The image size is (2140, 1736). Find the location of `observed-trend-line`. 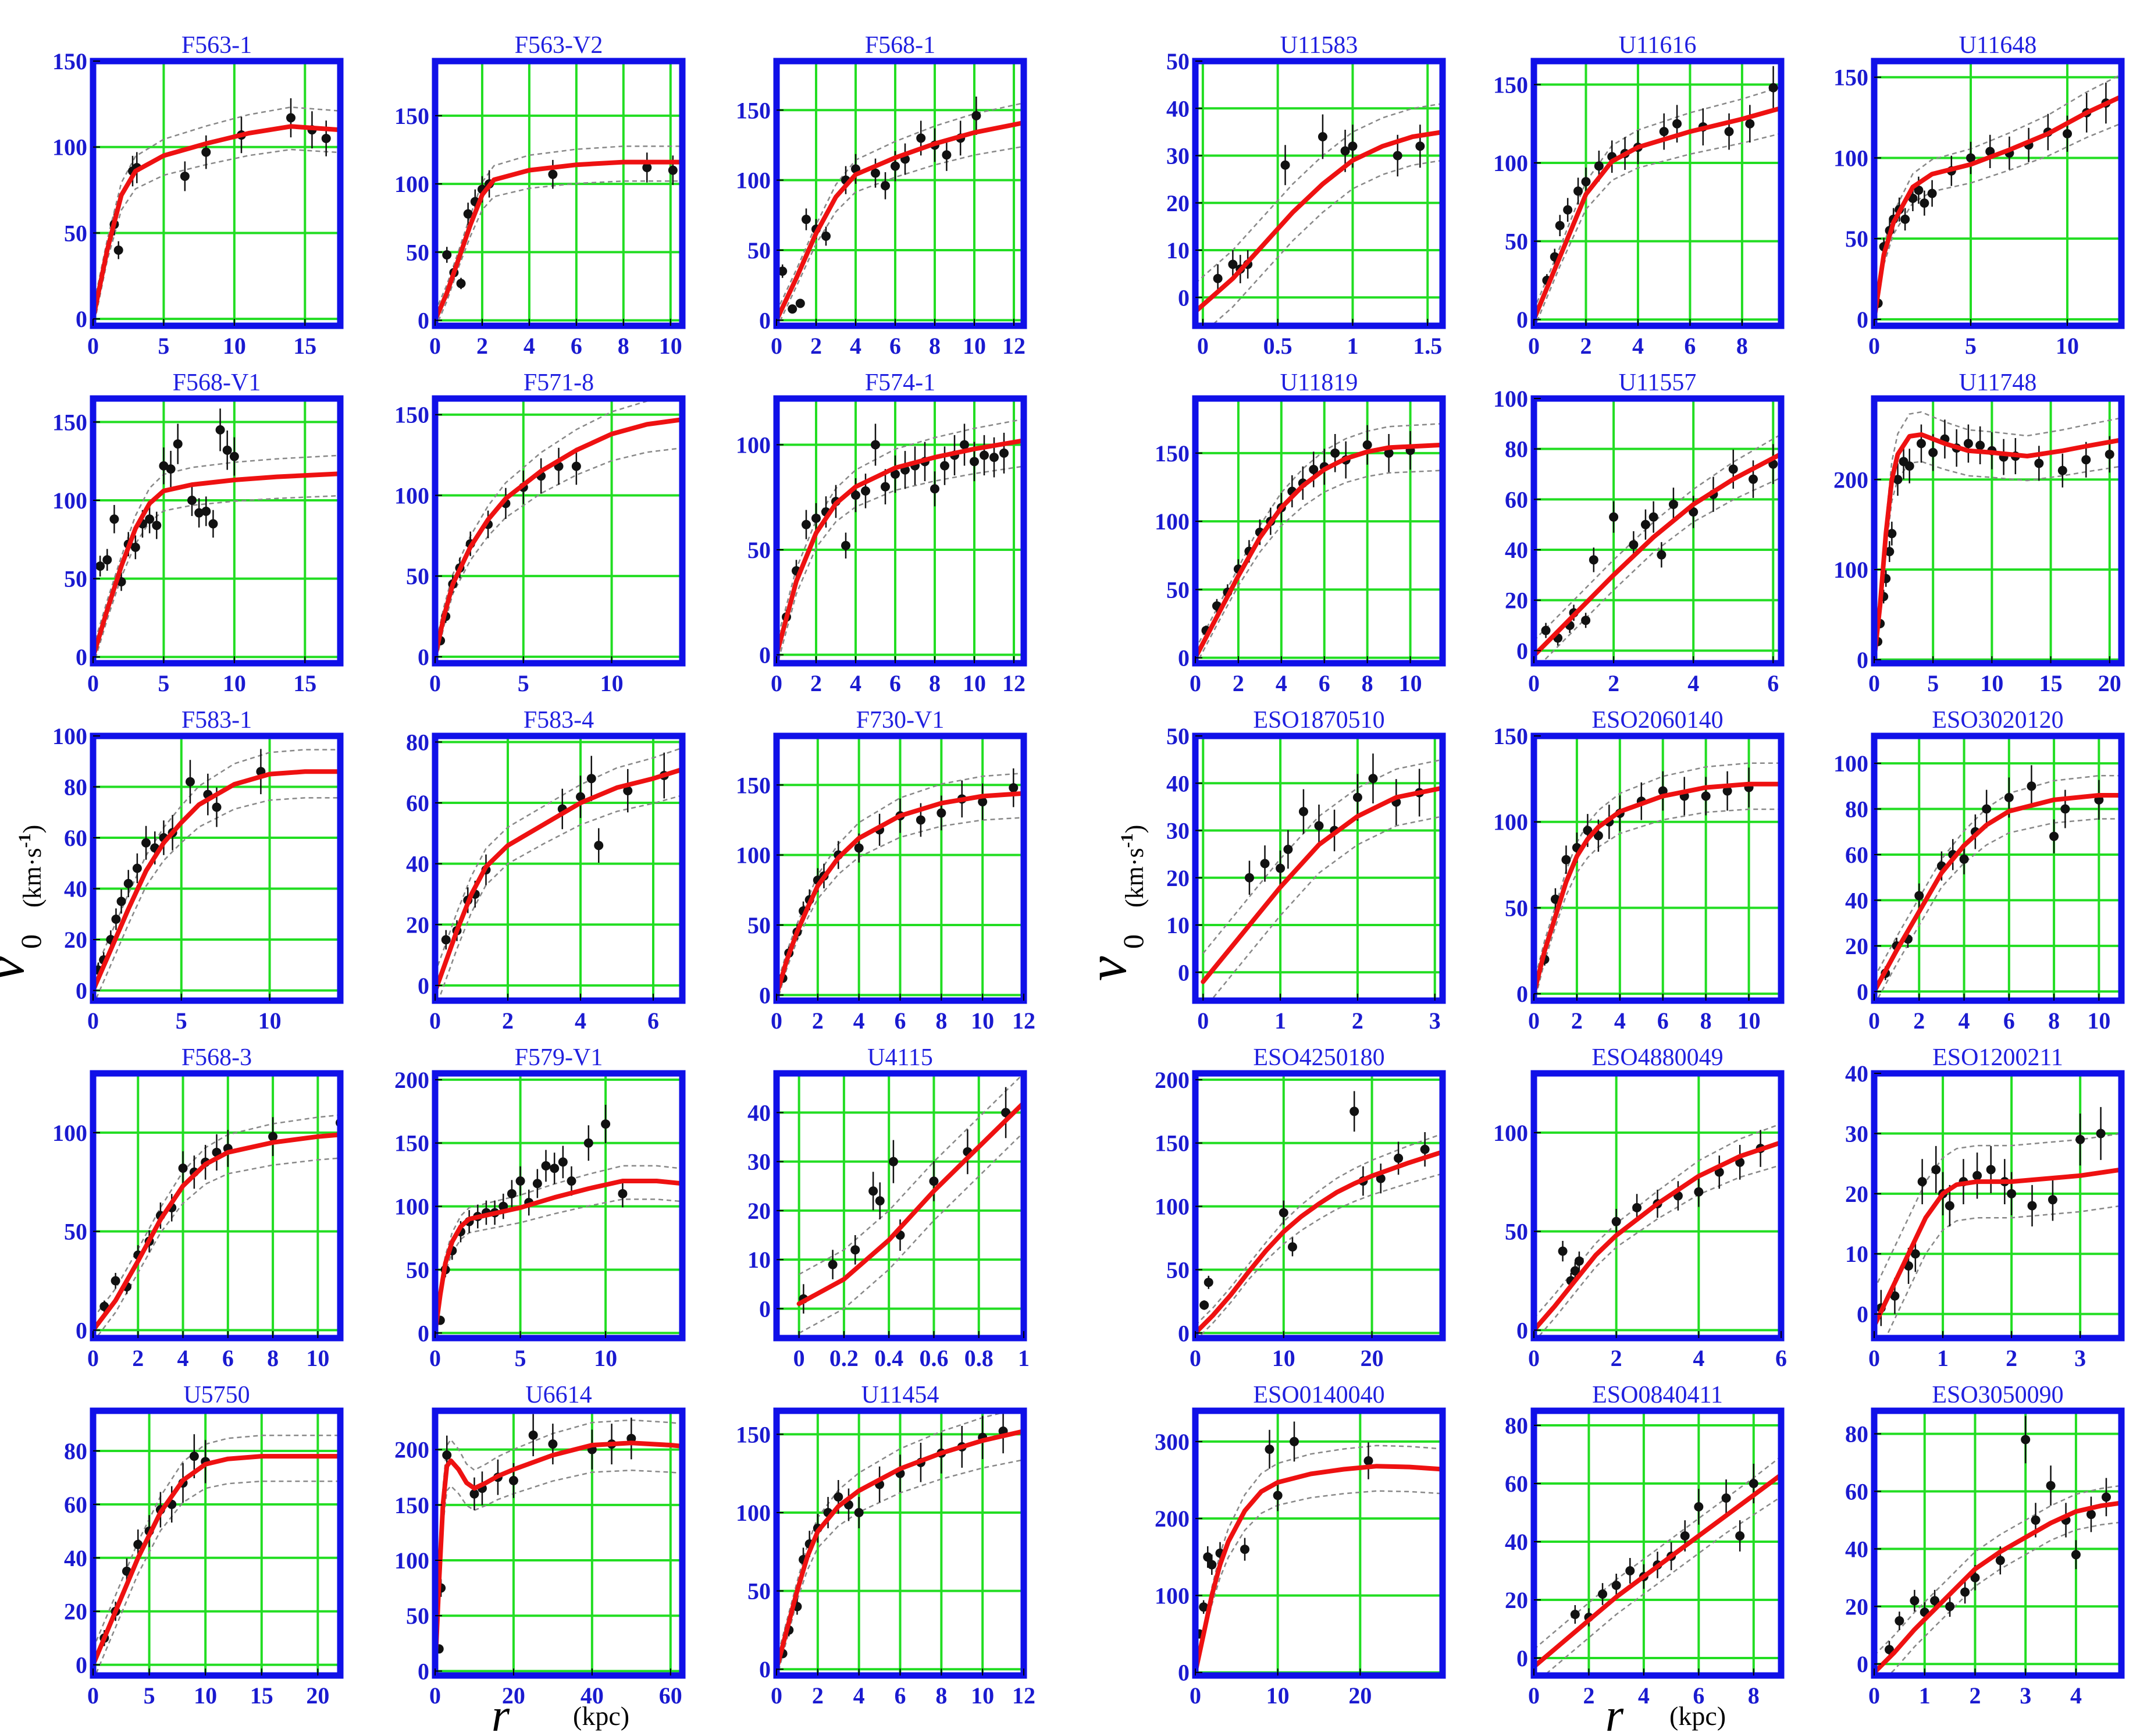

observed-trend-line is located at coordinates (1657, 1236).